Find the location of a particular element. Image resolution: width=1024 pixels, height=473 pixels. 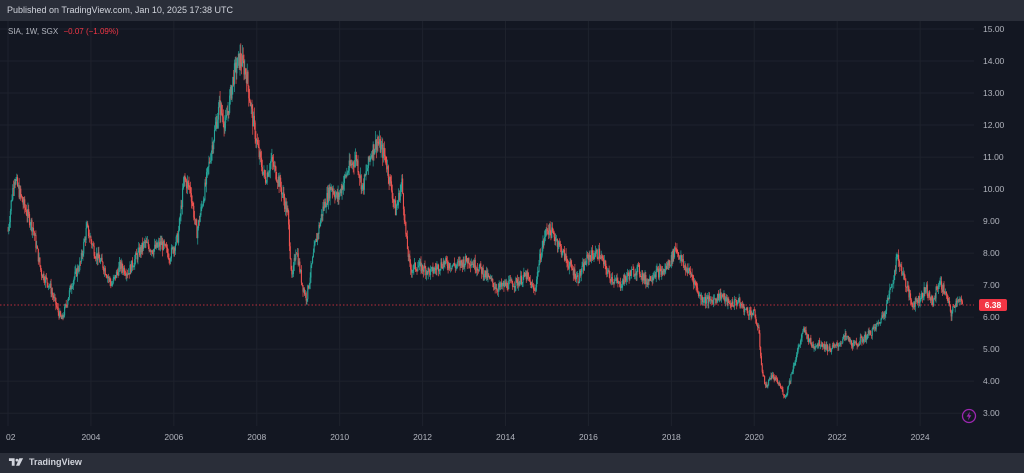

x-tick-label: 2010 is located at coordinates (339, 437).